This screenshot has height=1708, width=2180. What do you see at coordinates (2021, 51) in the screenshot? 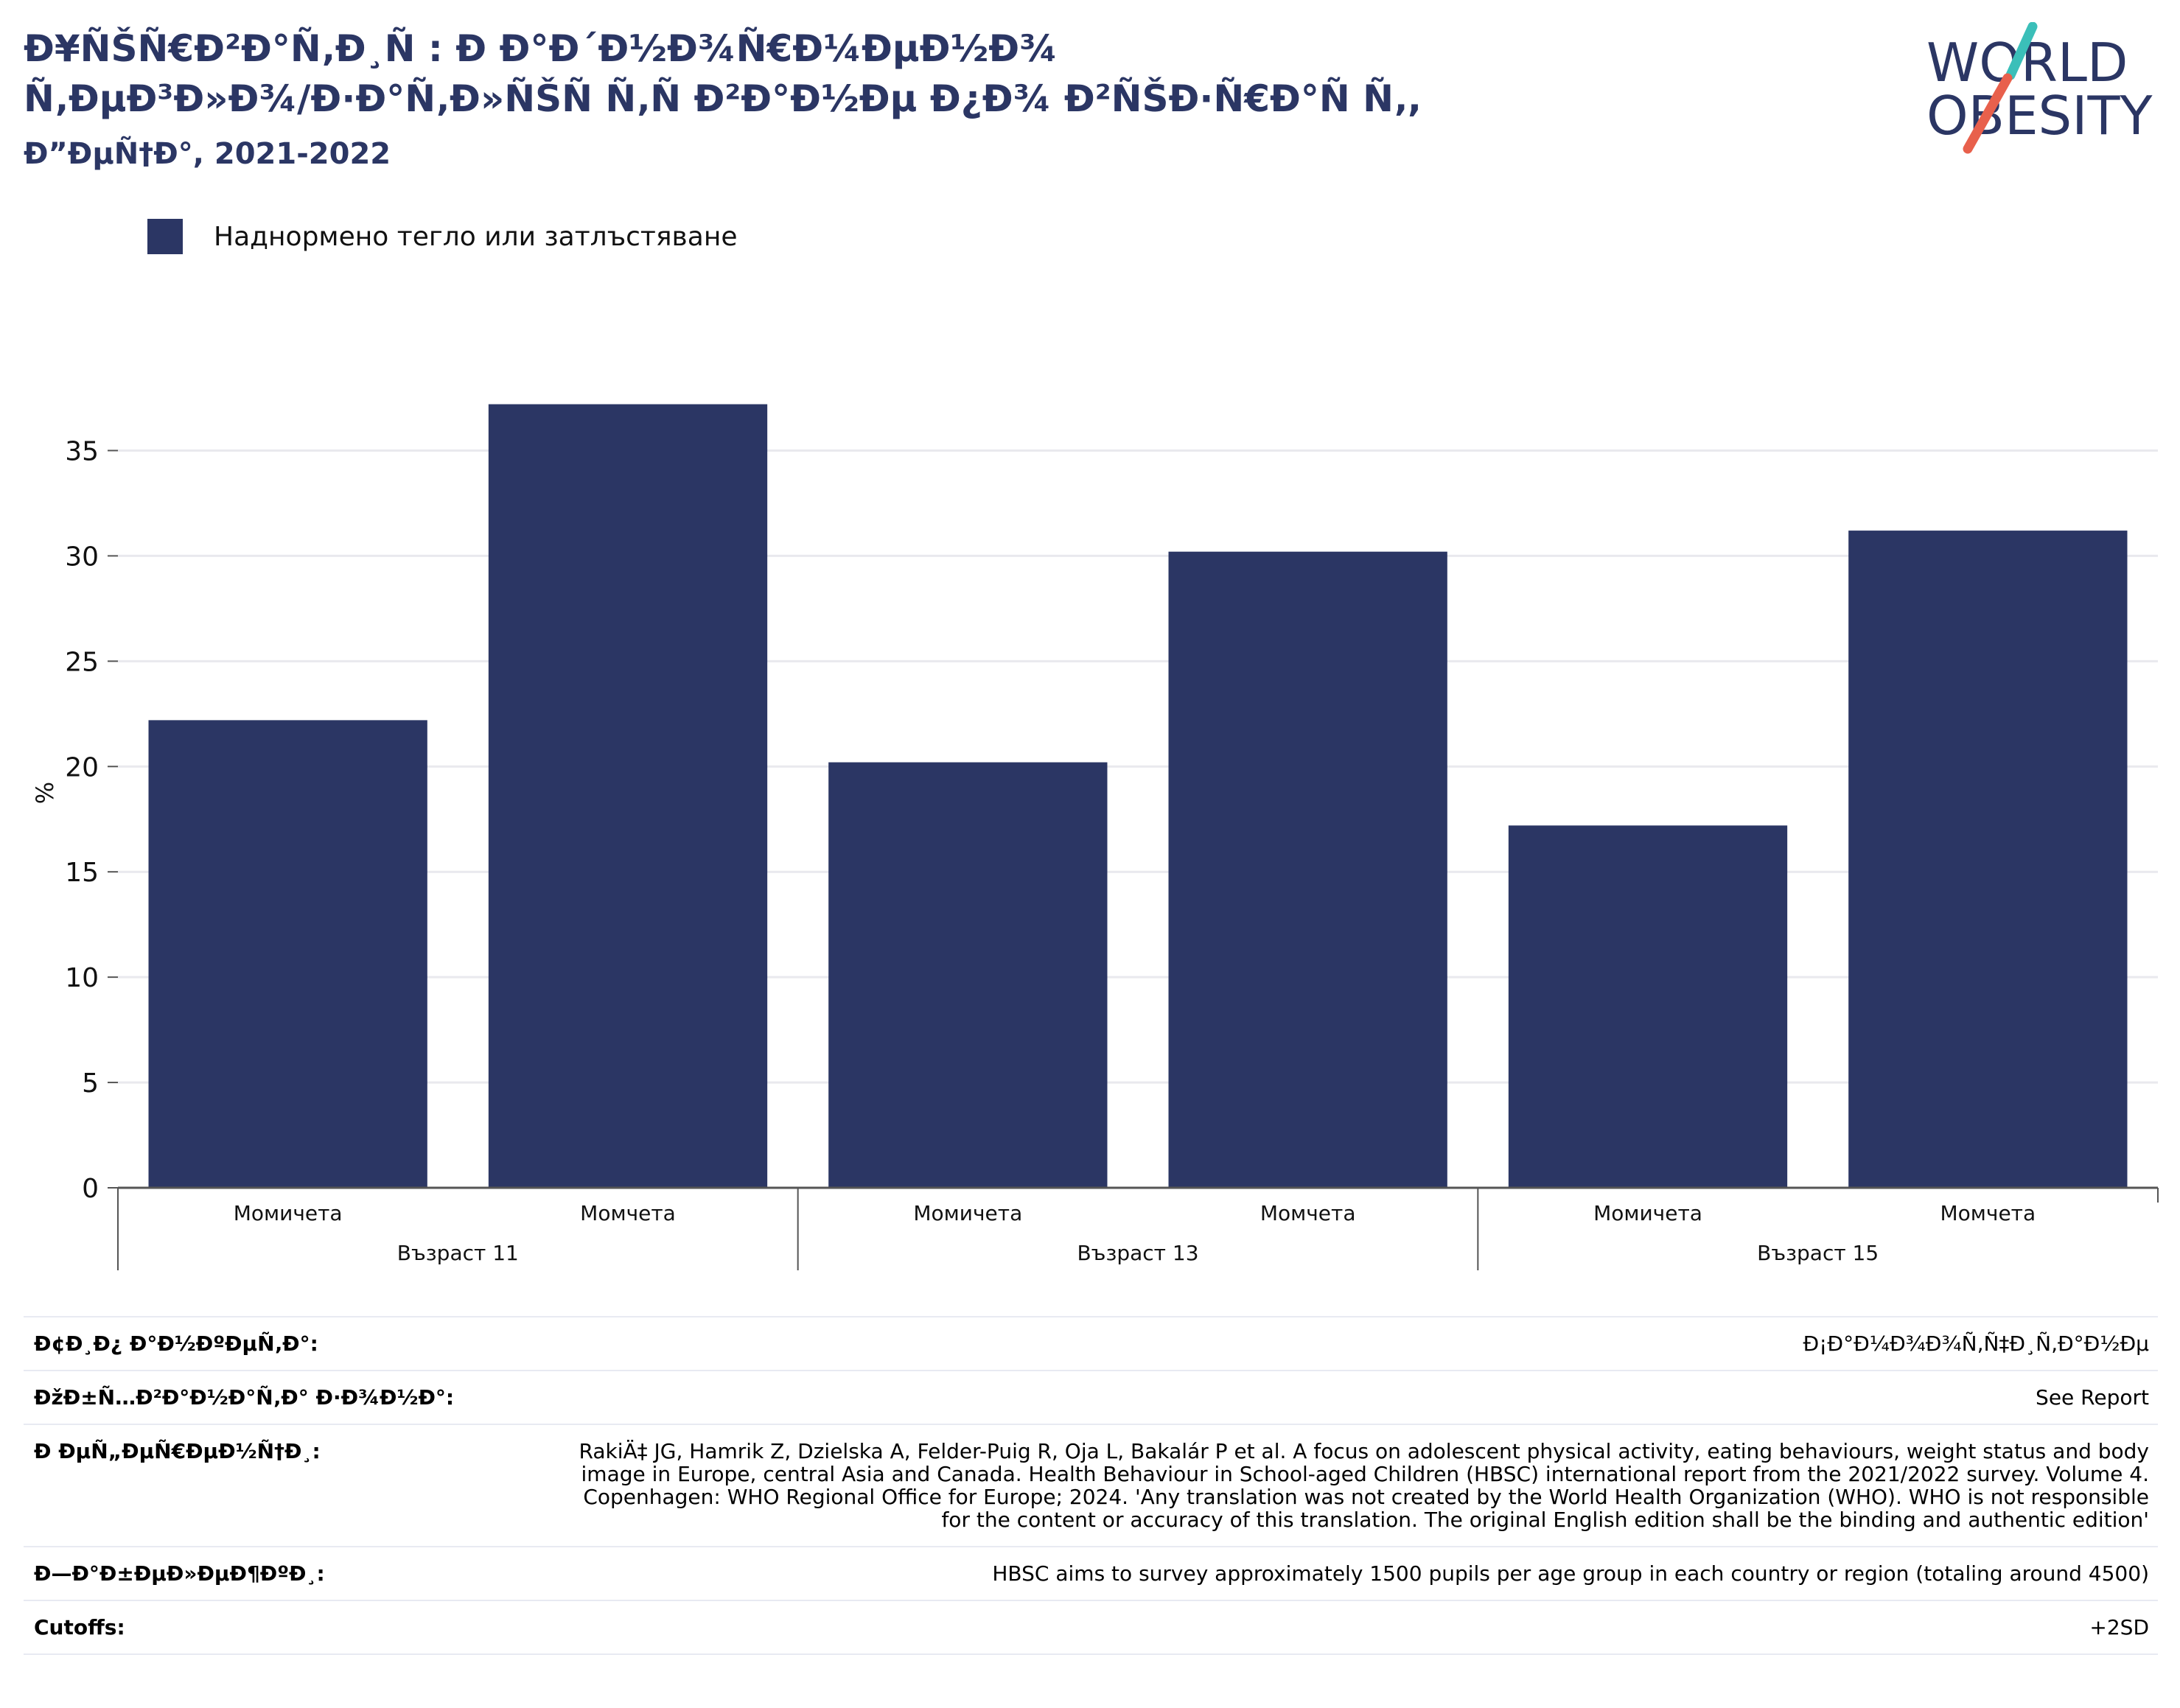
I see `logo-slash-teal-icon` at bounding box center [2021, 51].